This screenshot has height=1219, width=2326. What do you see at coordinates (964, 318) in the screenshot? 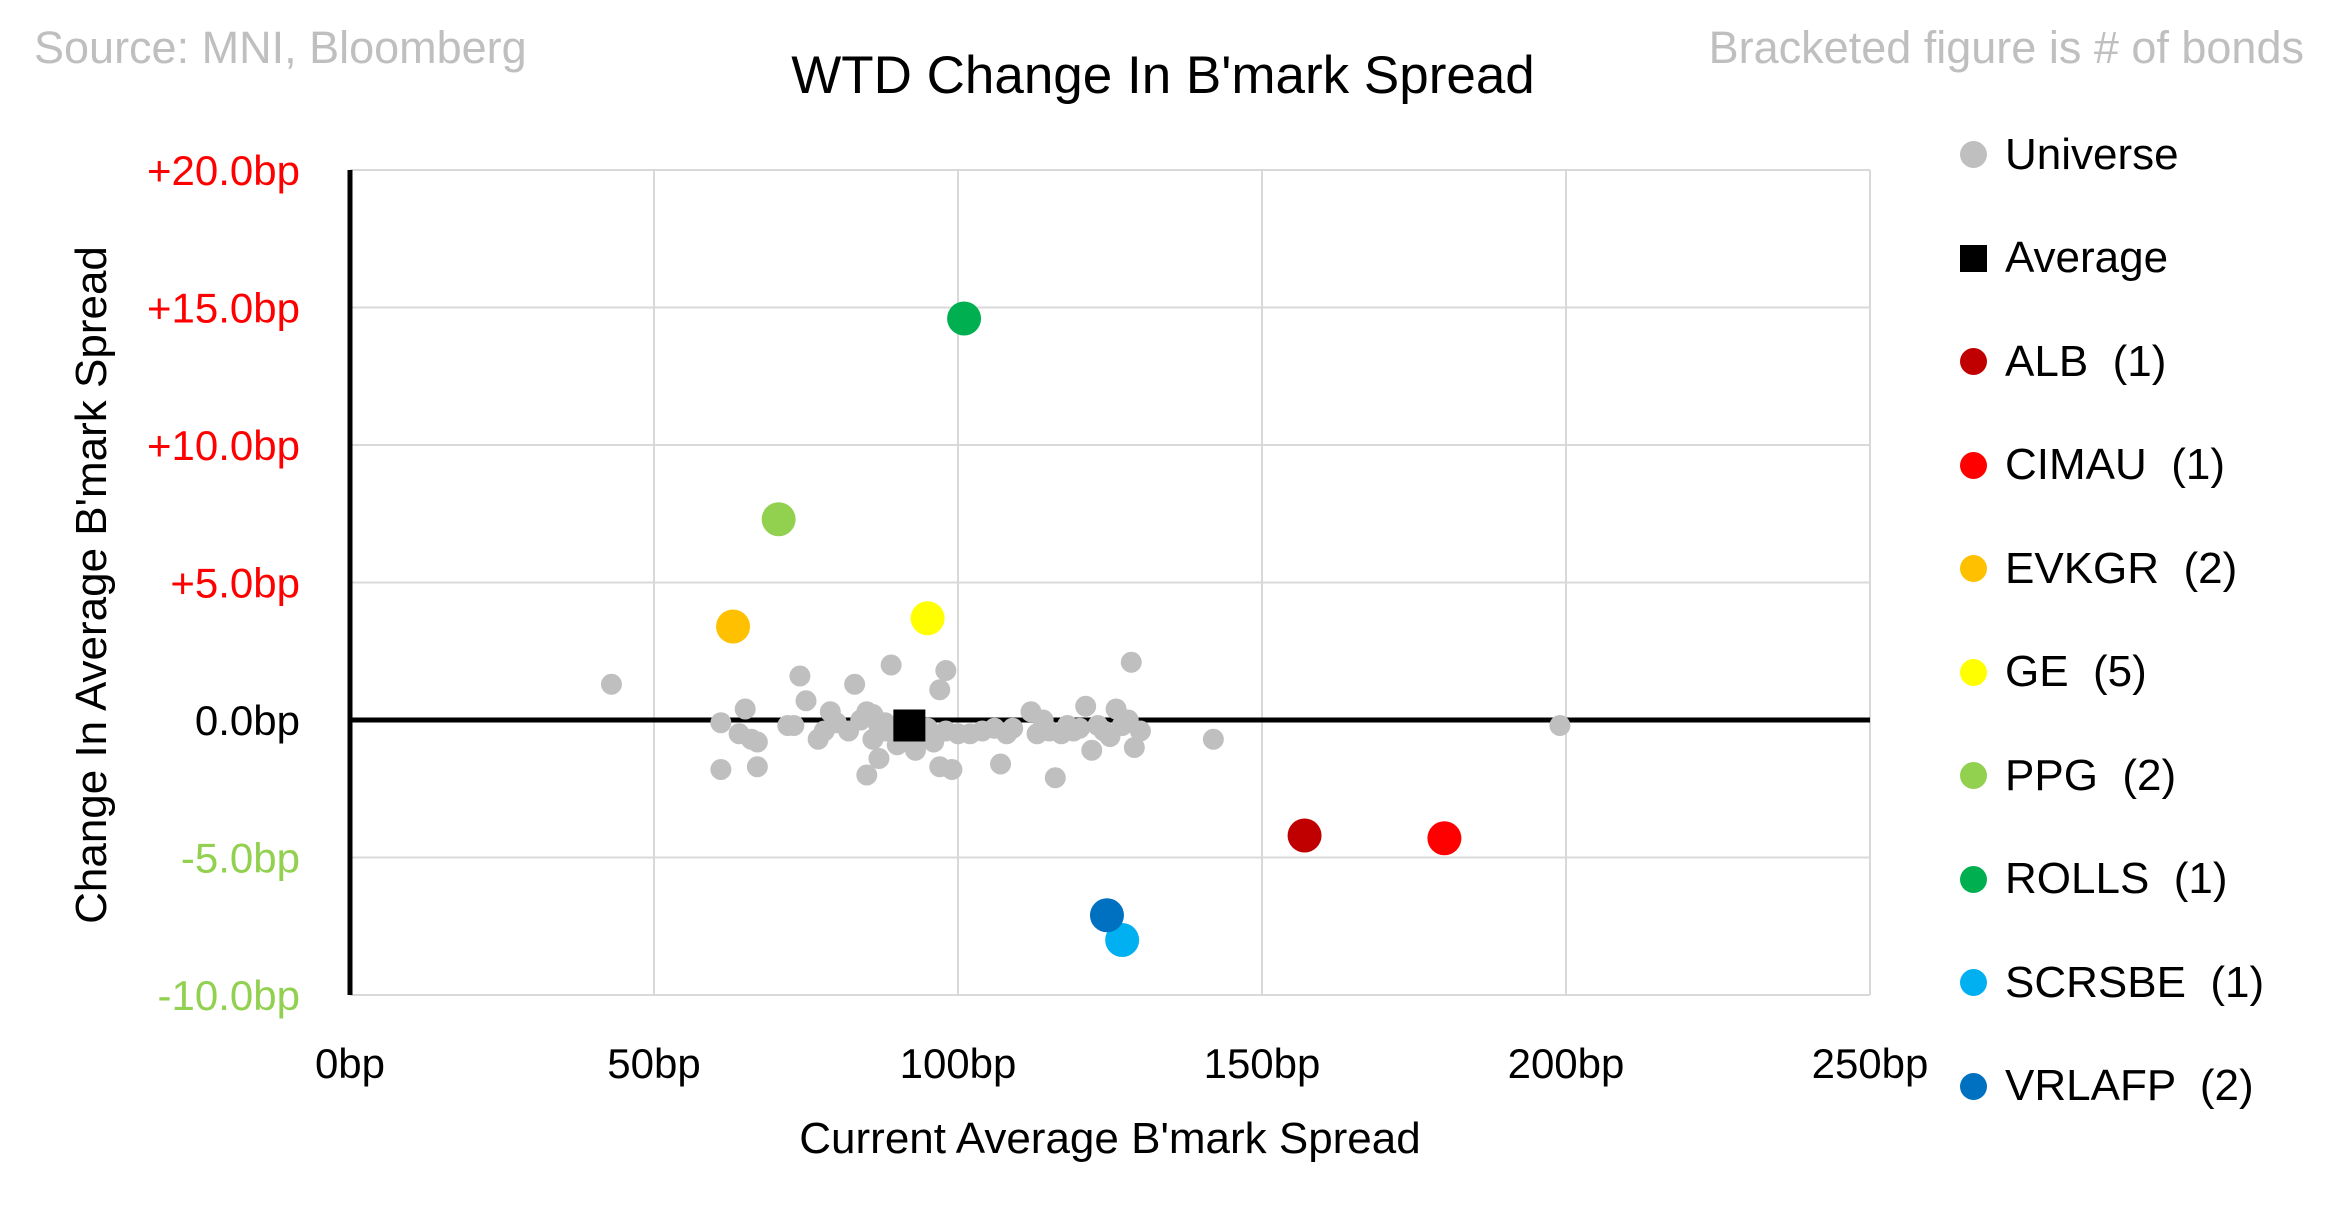
I see `point-rolls` at bounding box center [964, 318].